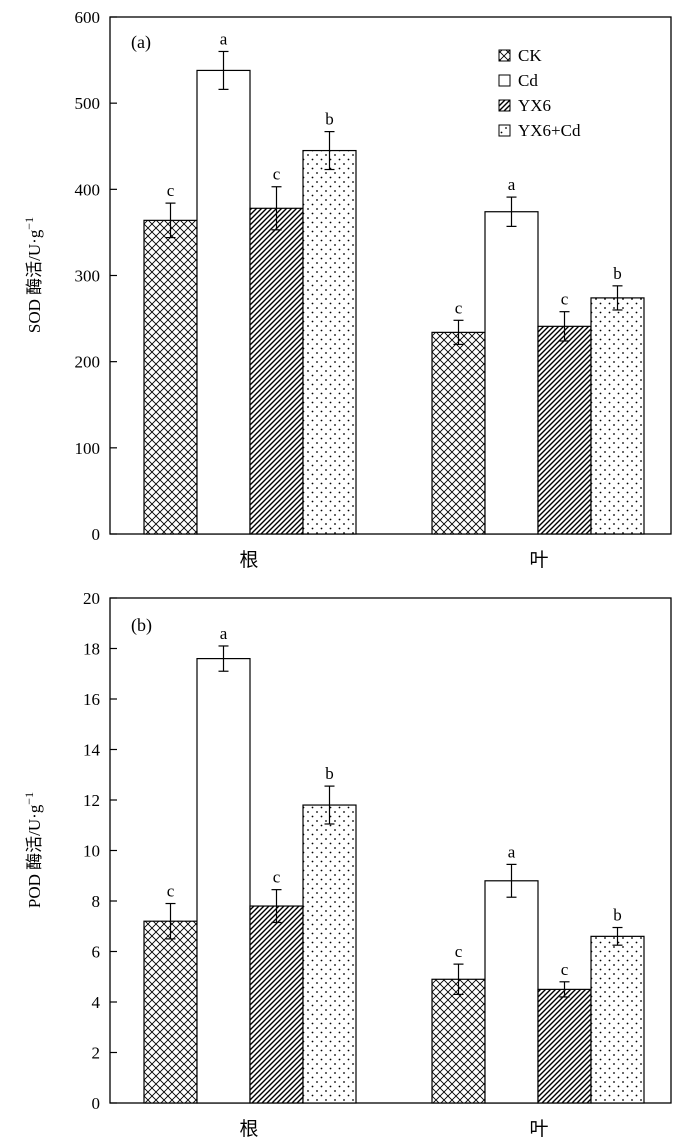  Describe the element at coordinates (88, 103) in the screenshot. I see `y-tick-label: 500` at that location.